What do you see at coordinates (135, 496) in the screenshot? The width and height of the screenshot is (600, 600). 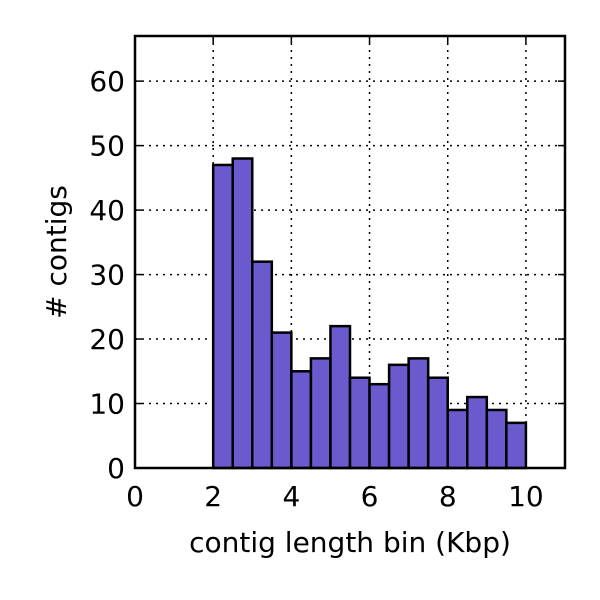 I see `x-tick-label: 0` at bounding box center [135, 496].